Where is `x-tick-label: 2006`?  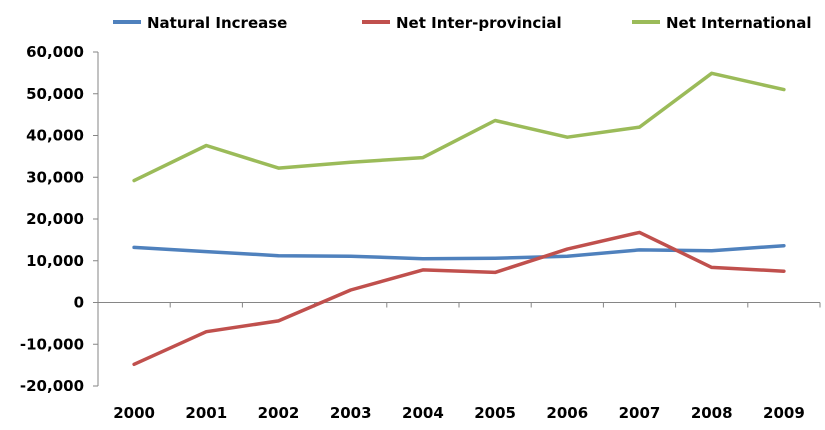 x-tick-label: 2006 is located at coordinates (567, 413).